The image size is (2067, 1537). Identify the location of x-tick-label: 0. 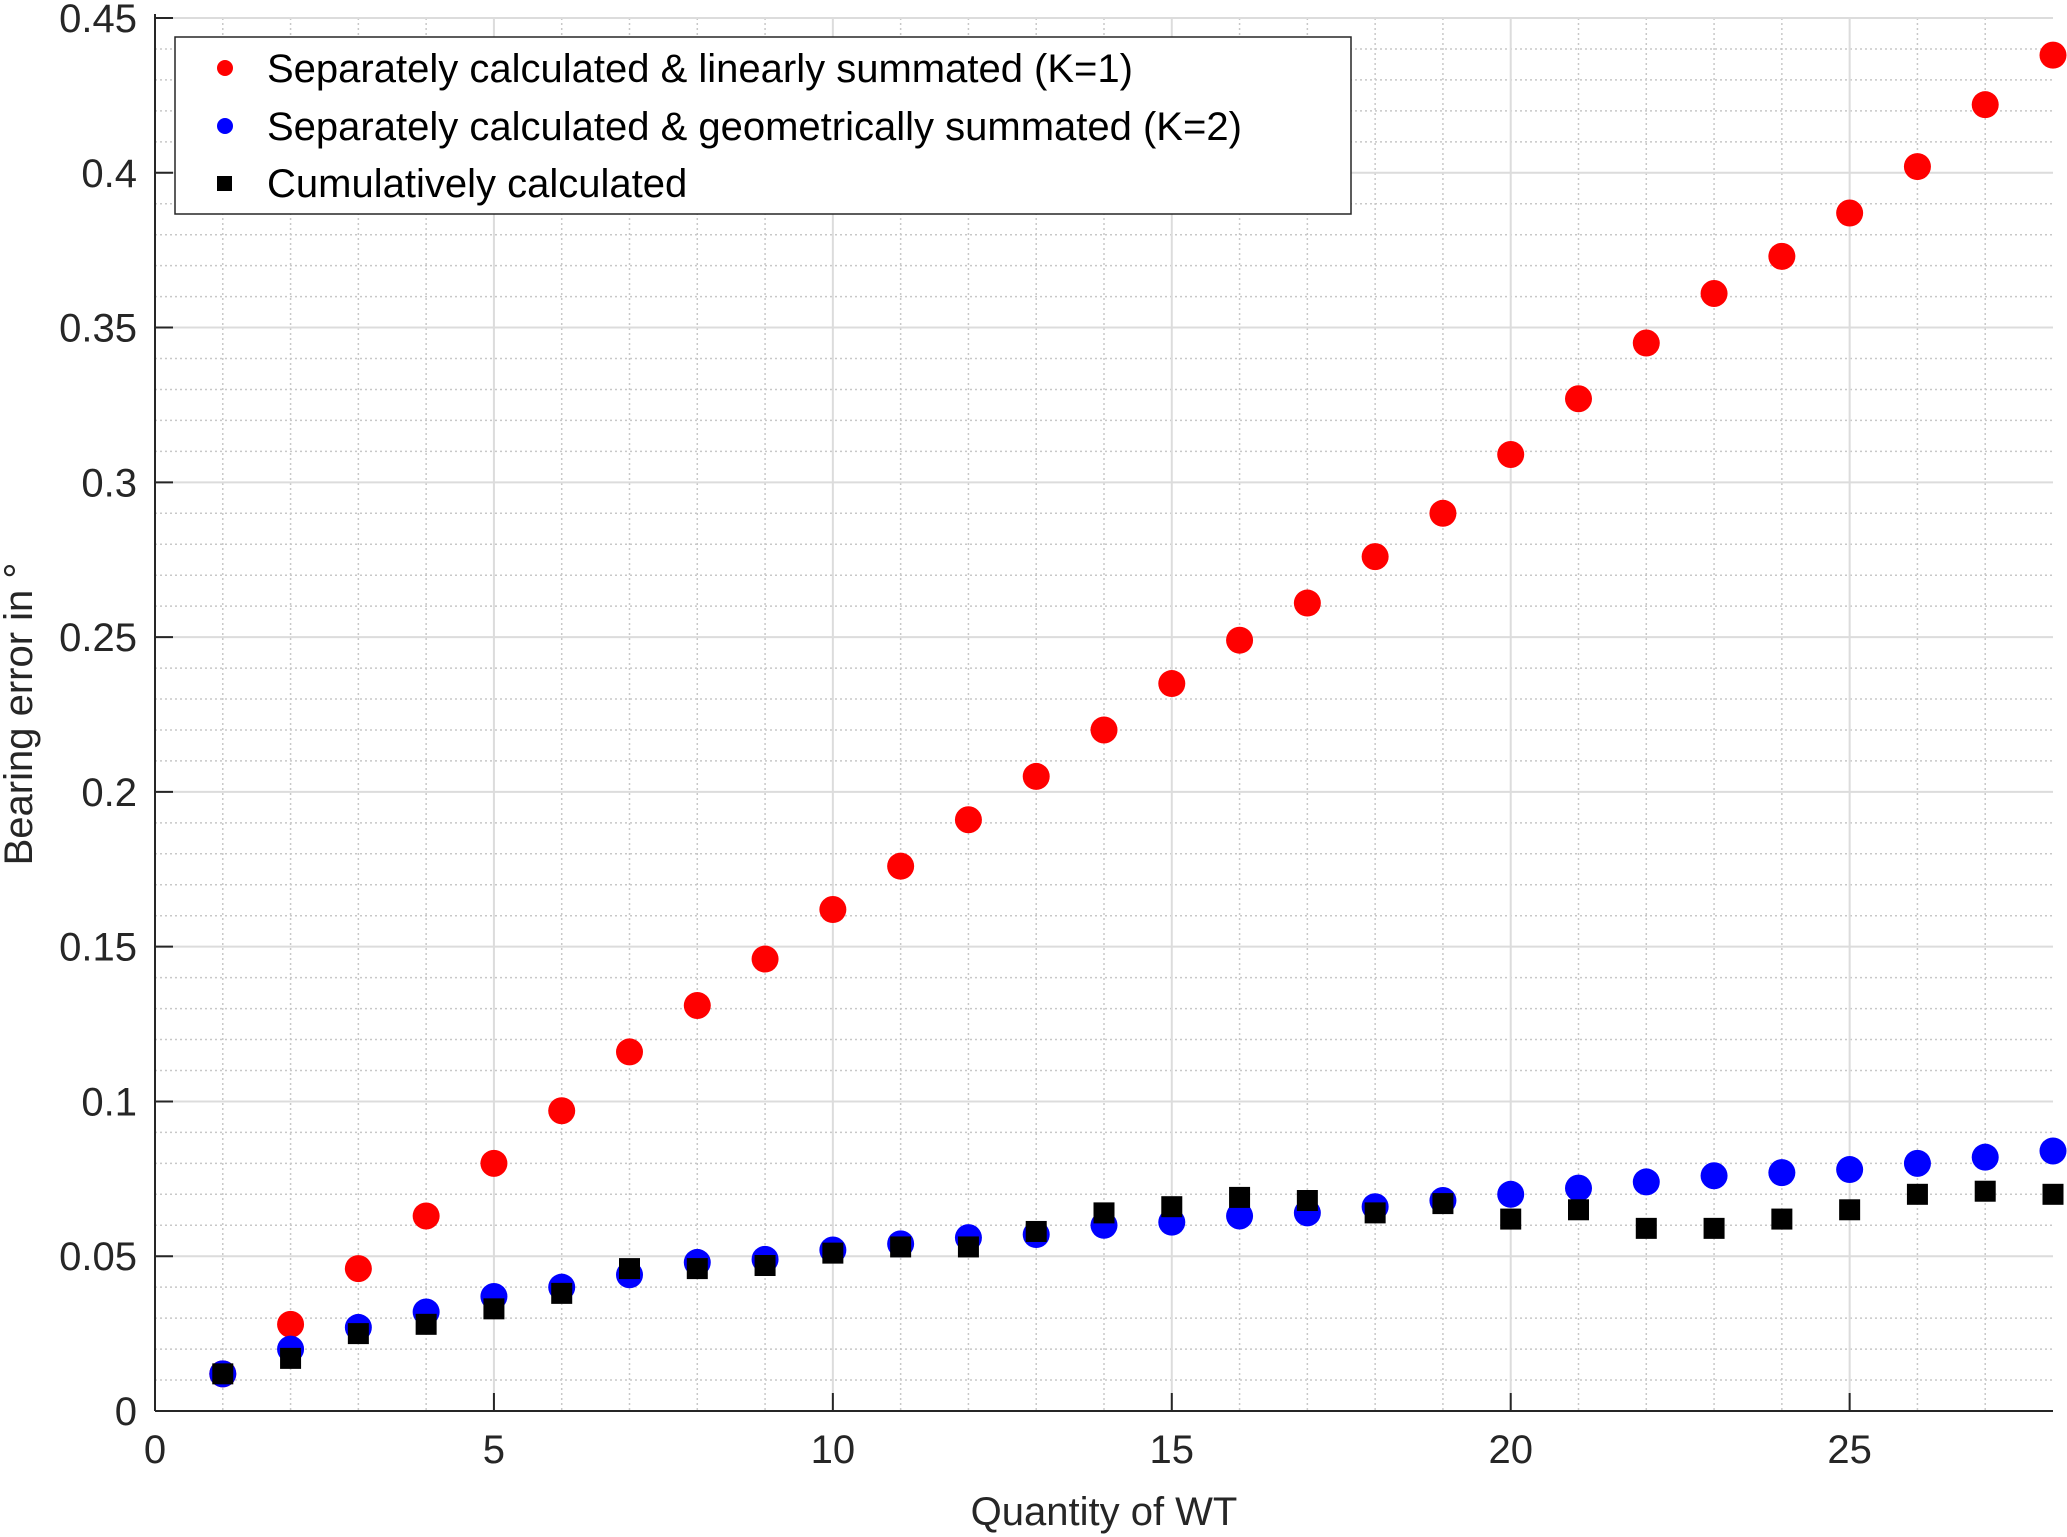
(155, 1450).